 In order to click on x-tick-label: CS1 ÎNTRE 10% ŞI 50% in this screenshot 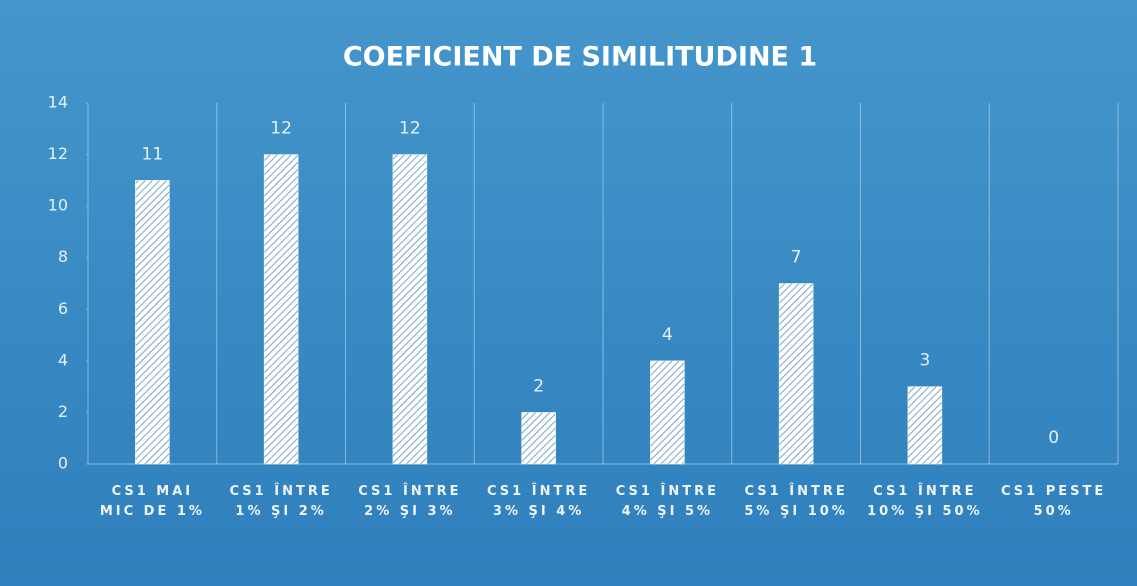, I will do `click(925, 501)`.